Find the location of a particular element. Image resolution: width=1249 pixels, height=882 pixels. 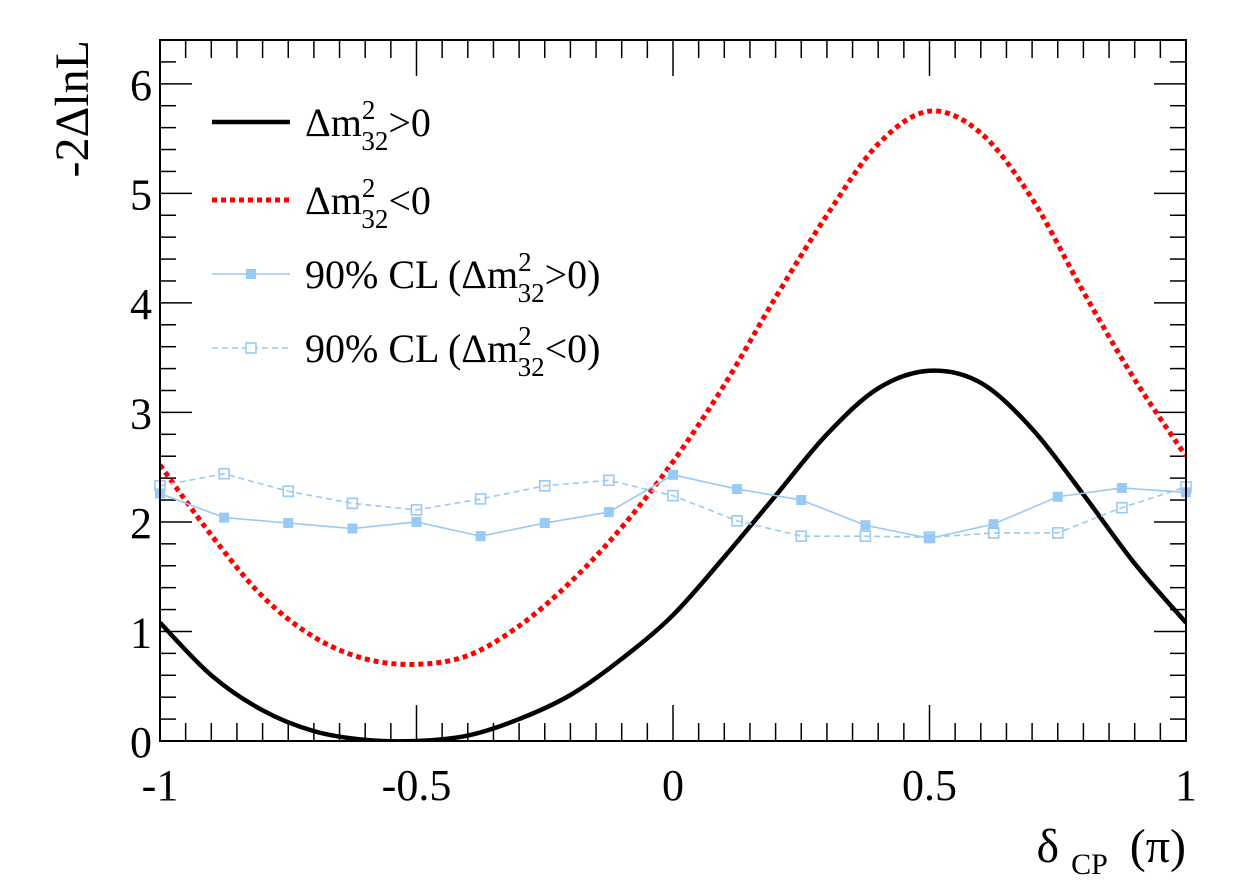

x-axis-label-sub: CP is located at coordinates (1089, 864).